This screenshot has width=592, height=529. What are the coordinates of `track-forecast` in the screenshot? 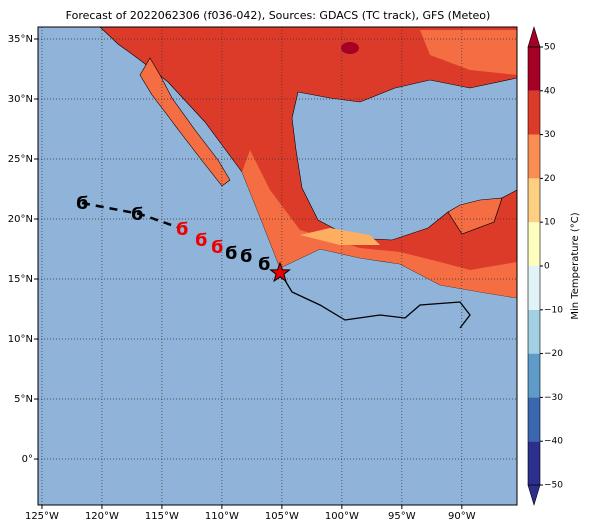 It's located at (131, 215).